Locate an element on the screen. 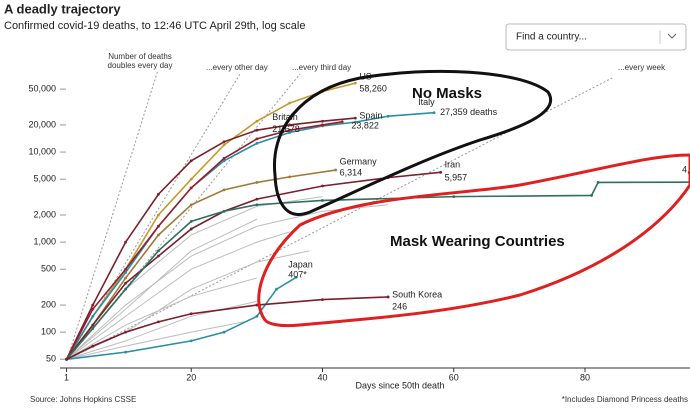 This screenshot has height=412, width=690. y-tick-label: 200 is located at coordinates (48, 304).